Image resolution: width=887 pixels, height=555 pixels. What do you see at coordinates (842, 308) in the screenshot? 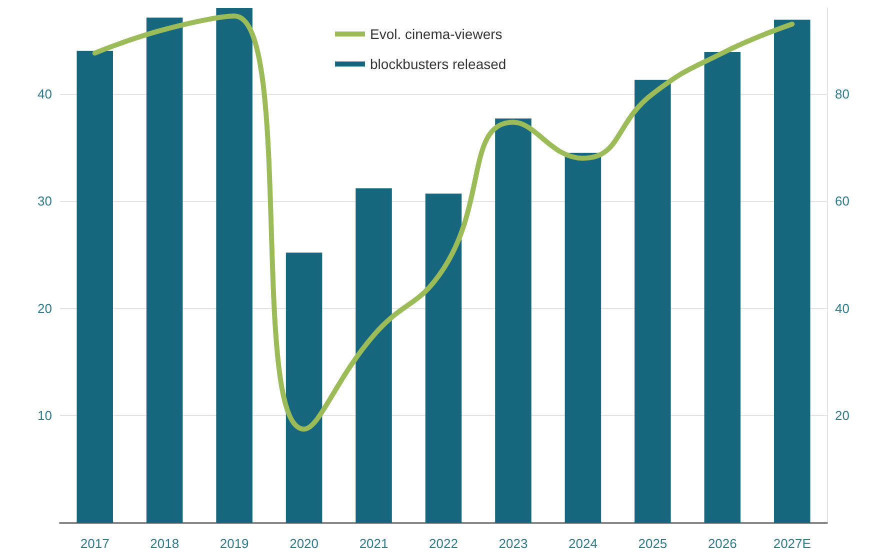
I see `y2-tick-label: 40` at bounding box center [842, 308].